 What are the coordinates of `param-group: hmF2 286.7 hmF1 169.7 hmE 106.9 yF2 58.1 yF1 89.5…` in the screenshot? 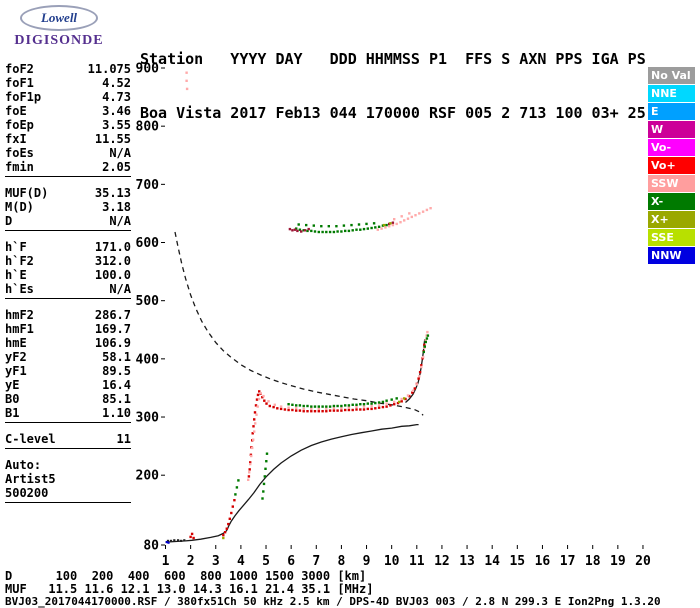 It's located at (68, 365).